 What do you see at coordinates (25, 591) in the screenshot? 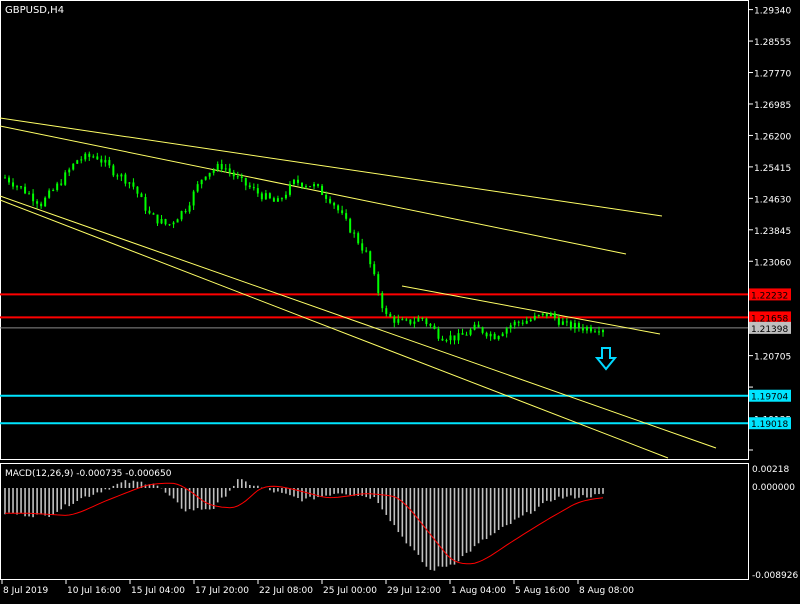
I see `time-tick-label: 8 Jul 2019` at bounding box center [25, 591].